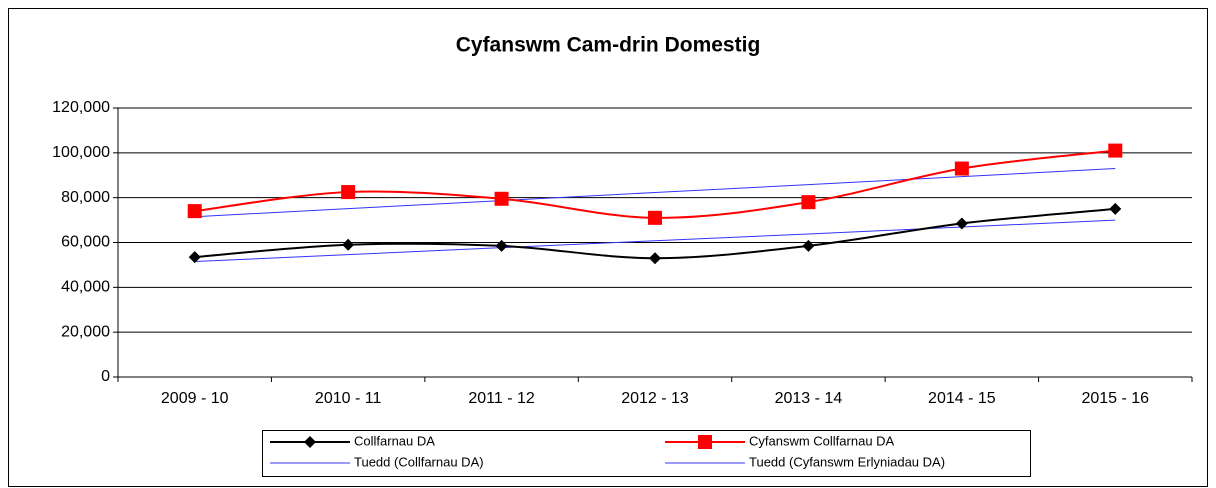 The width and height of the screenshot is (1216, 488). I want to click on x-tick-label: 2011 - 12, so click(501, 398).